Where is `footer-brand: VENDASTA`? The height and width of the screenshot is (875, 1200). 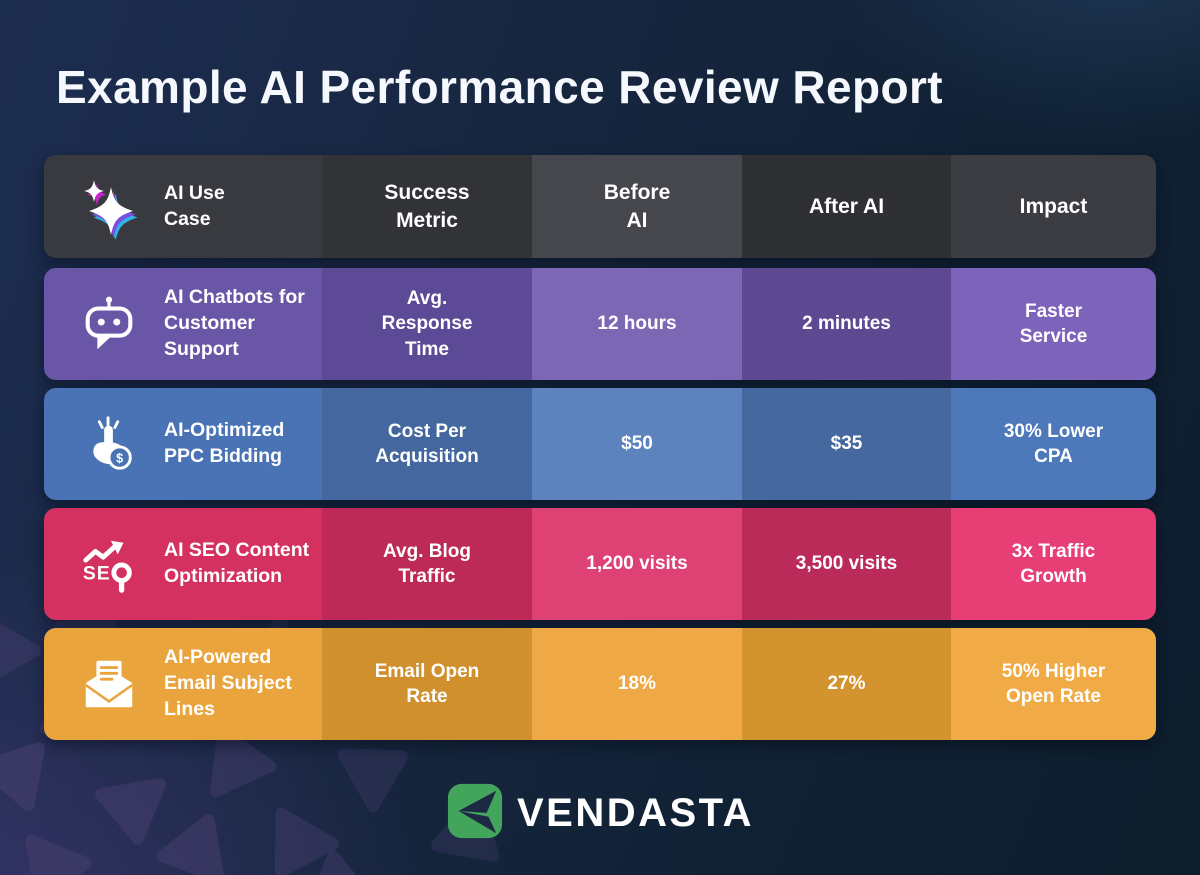
footer-brand: VENDASTA is located at coordinates (600, 813).